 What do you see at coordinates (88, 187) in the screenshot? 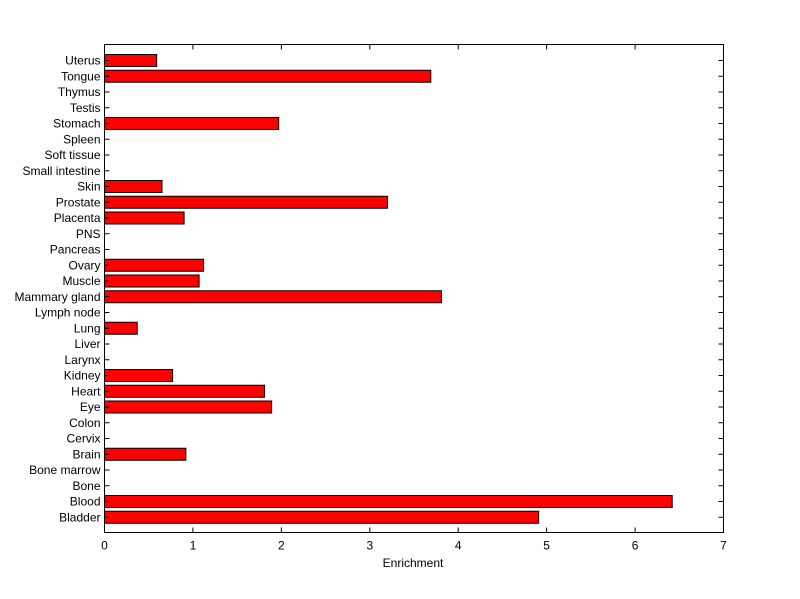
I see `y-tick-label: Skin` at bounding box center [88, 187].